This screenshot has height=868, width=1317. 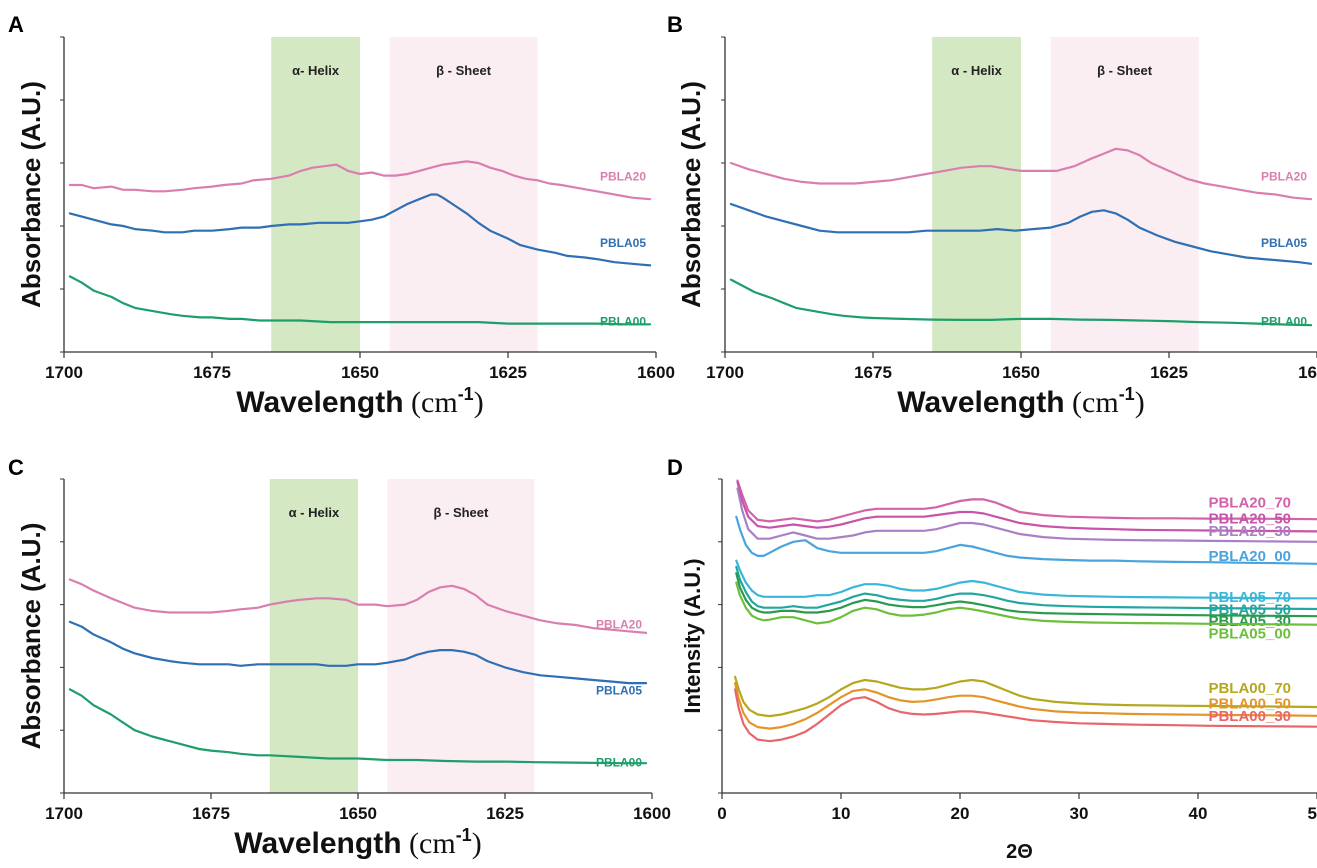 What do you see at coordinates (960, 813) in the screenshot?
I see `x-tick-label: 20` at bounding box center [960, 813].